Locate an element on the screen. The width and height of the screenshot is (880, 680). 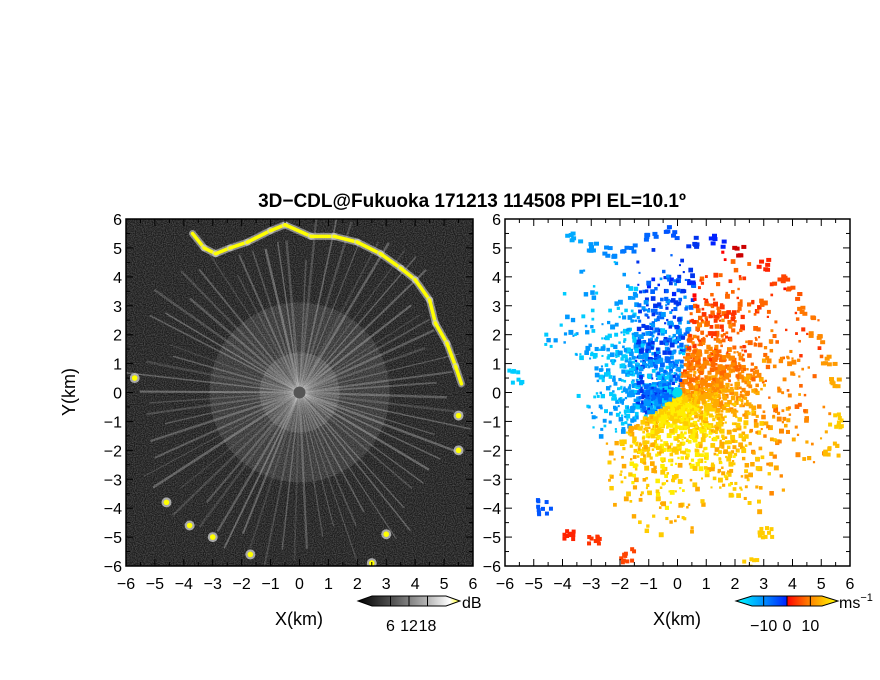
x-tick-label: 4 is located at coordinates (415, 584).